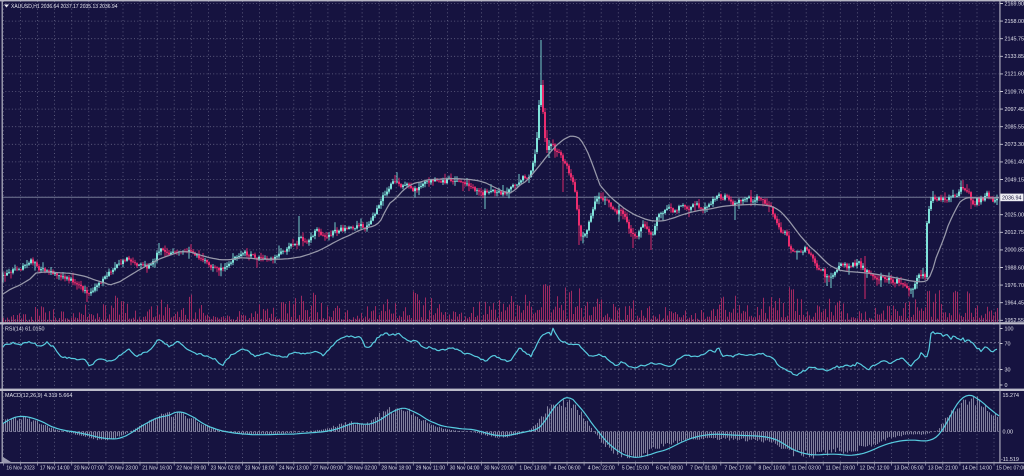  I want to click on svg-text: 2025.00, so click(1014, 216).